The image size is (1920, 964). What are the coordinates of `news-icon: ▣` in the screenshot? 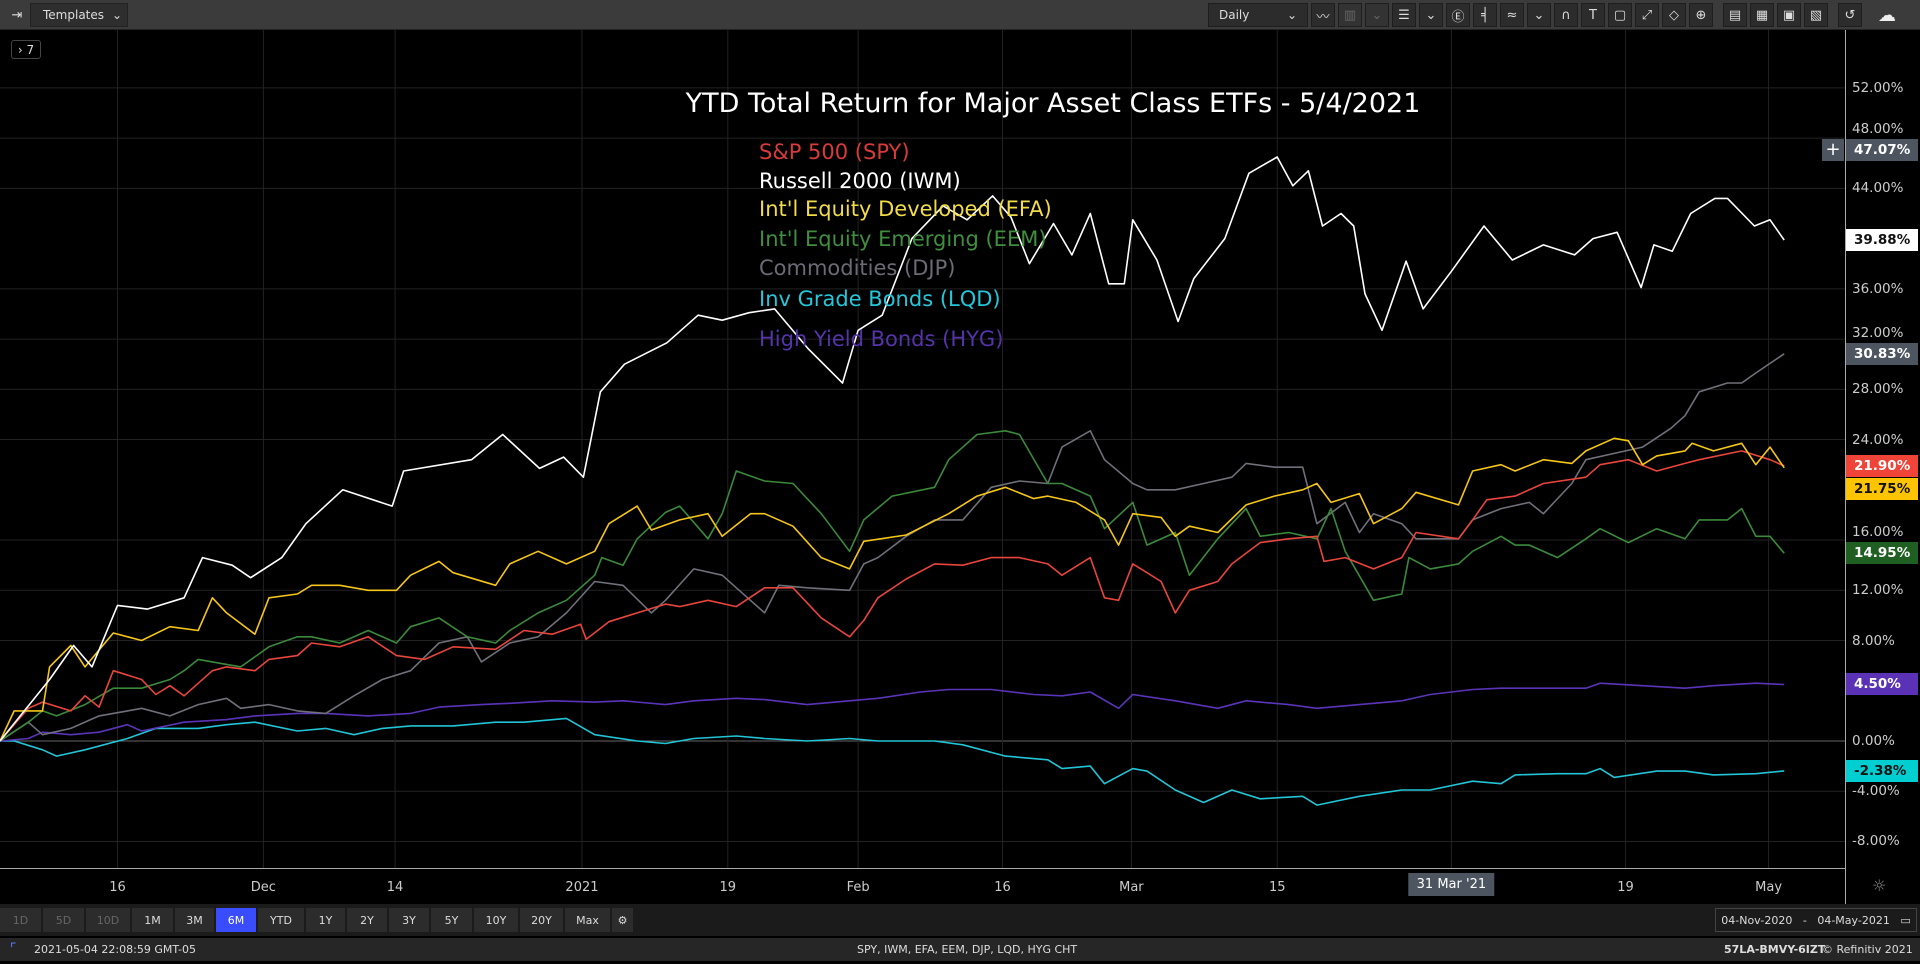 It's located at (1789, 15).